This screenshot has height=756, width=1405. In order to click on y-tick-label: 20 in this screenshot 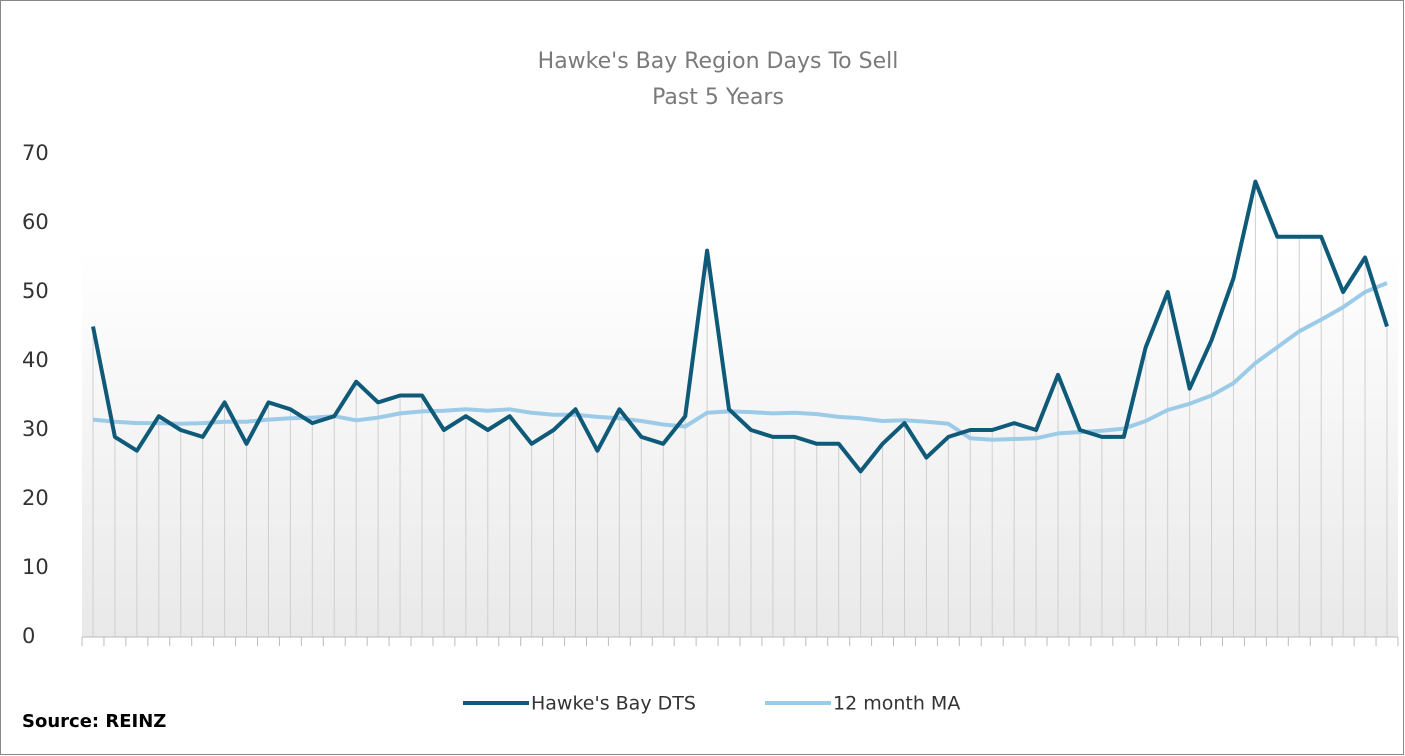, I will do `click(35, 498)`.